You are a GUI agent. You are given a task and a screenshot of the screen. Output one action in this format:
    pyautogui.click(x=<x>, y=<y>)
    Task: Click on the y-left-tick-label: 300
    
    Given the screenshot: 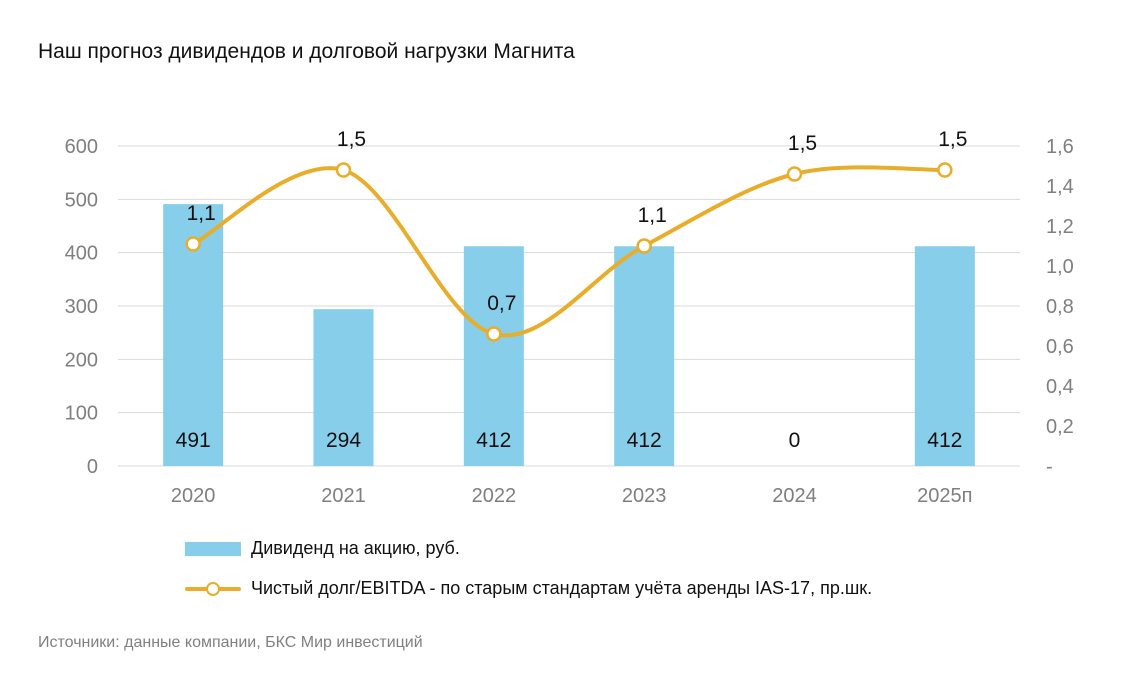 What is the action you would take?
    pyautogui.click(x=81, y=307)
    